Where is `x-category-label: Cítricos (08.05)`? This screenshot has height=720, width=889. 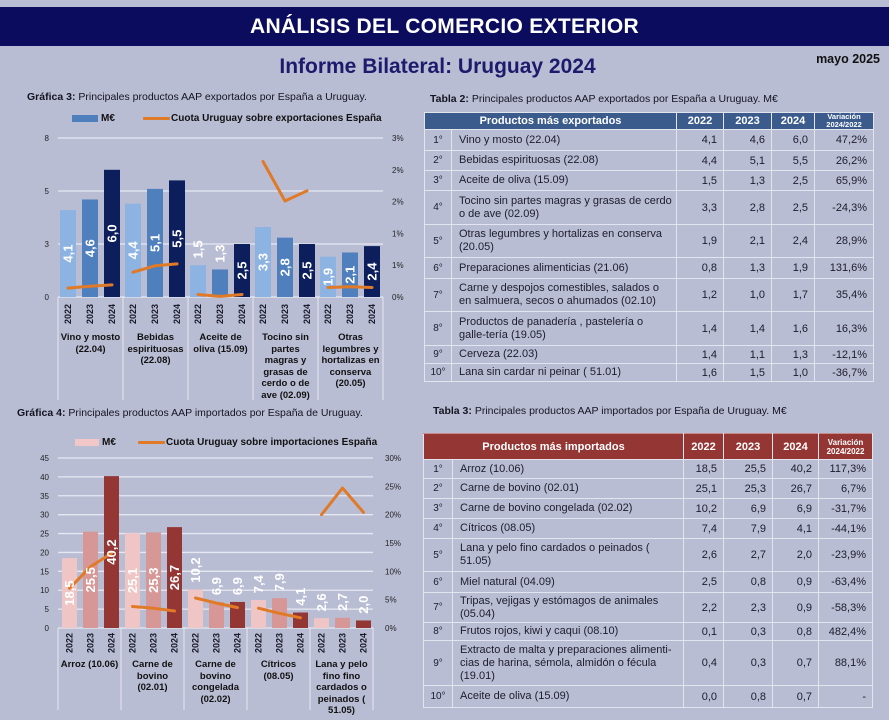 x-category-label: Cítricos (08.05) is located at coordinates (278, 670).